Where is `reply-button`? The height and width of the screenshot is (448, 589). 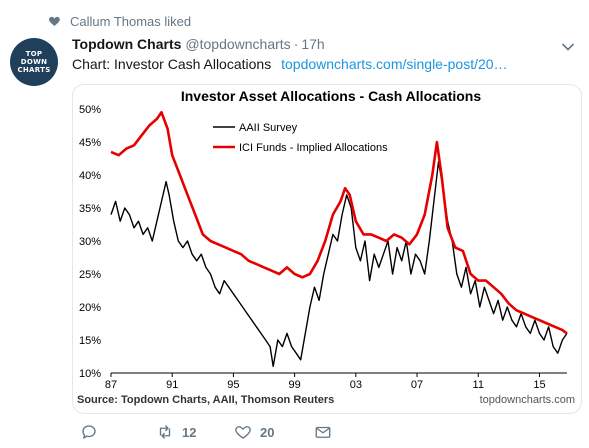 reply-button is located at coordinates (89, 432).